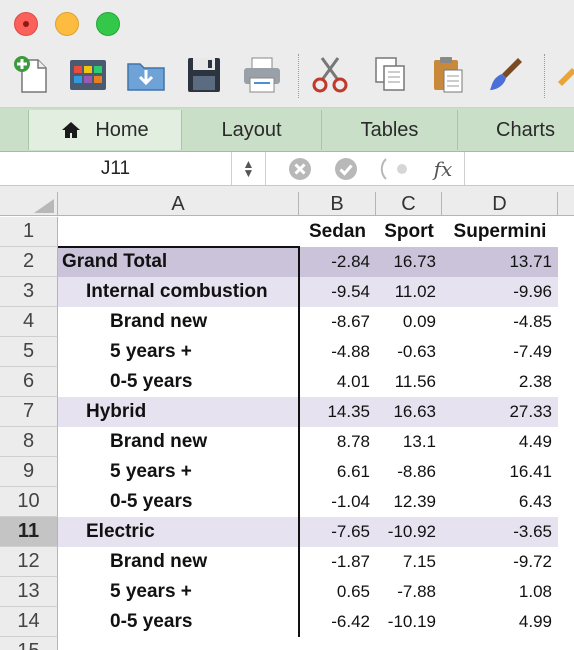 The image size is (574, 650). Describe the element at coordinates (409, 412) in the screenshot. I see `cell-sport: 16.63` at that location.